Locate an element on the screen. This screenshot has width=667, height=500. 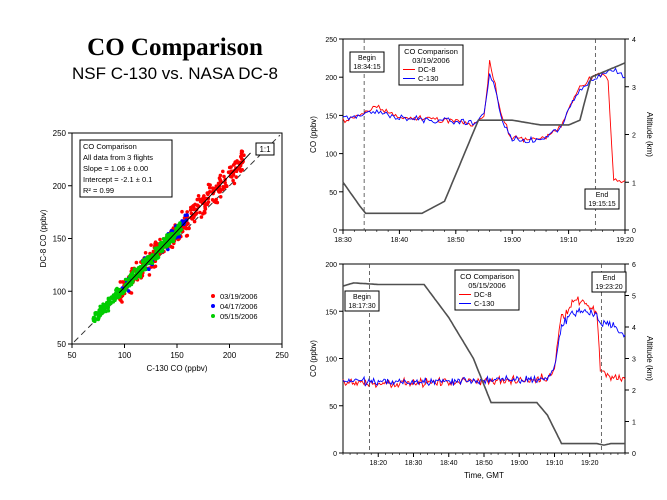
ts2-begin-time: 18:17:30 is located at coordinates (361, 306).